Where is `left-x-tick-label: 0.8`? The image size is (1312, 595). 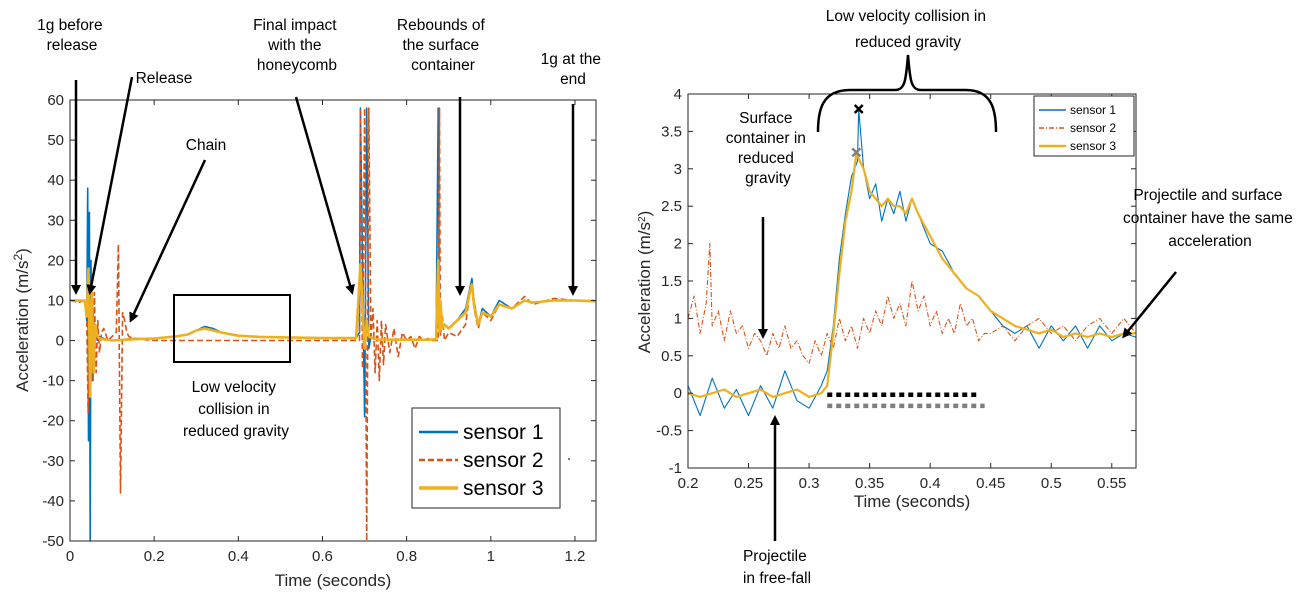
left-x-tick-label: 0.8 is located at coordinates (406, 556).